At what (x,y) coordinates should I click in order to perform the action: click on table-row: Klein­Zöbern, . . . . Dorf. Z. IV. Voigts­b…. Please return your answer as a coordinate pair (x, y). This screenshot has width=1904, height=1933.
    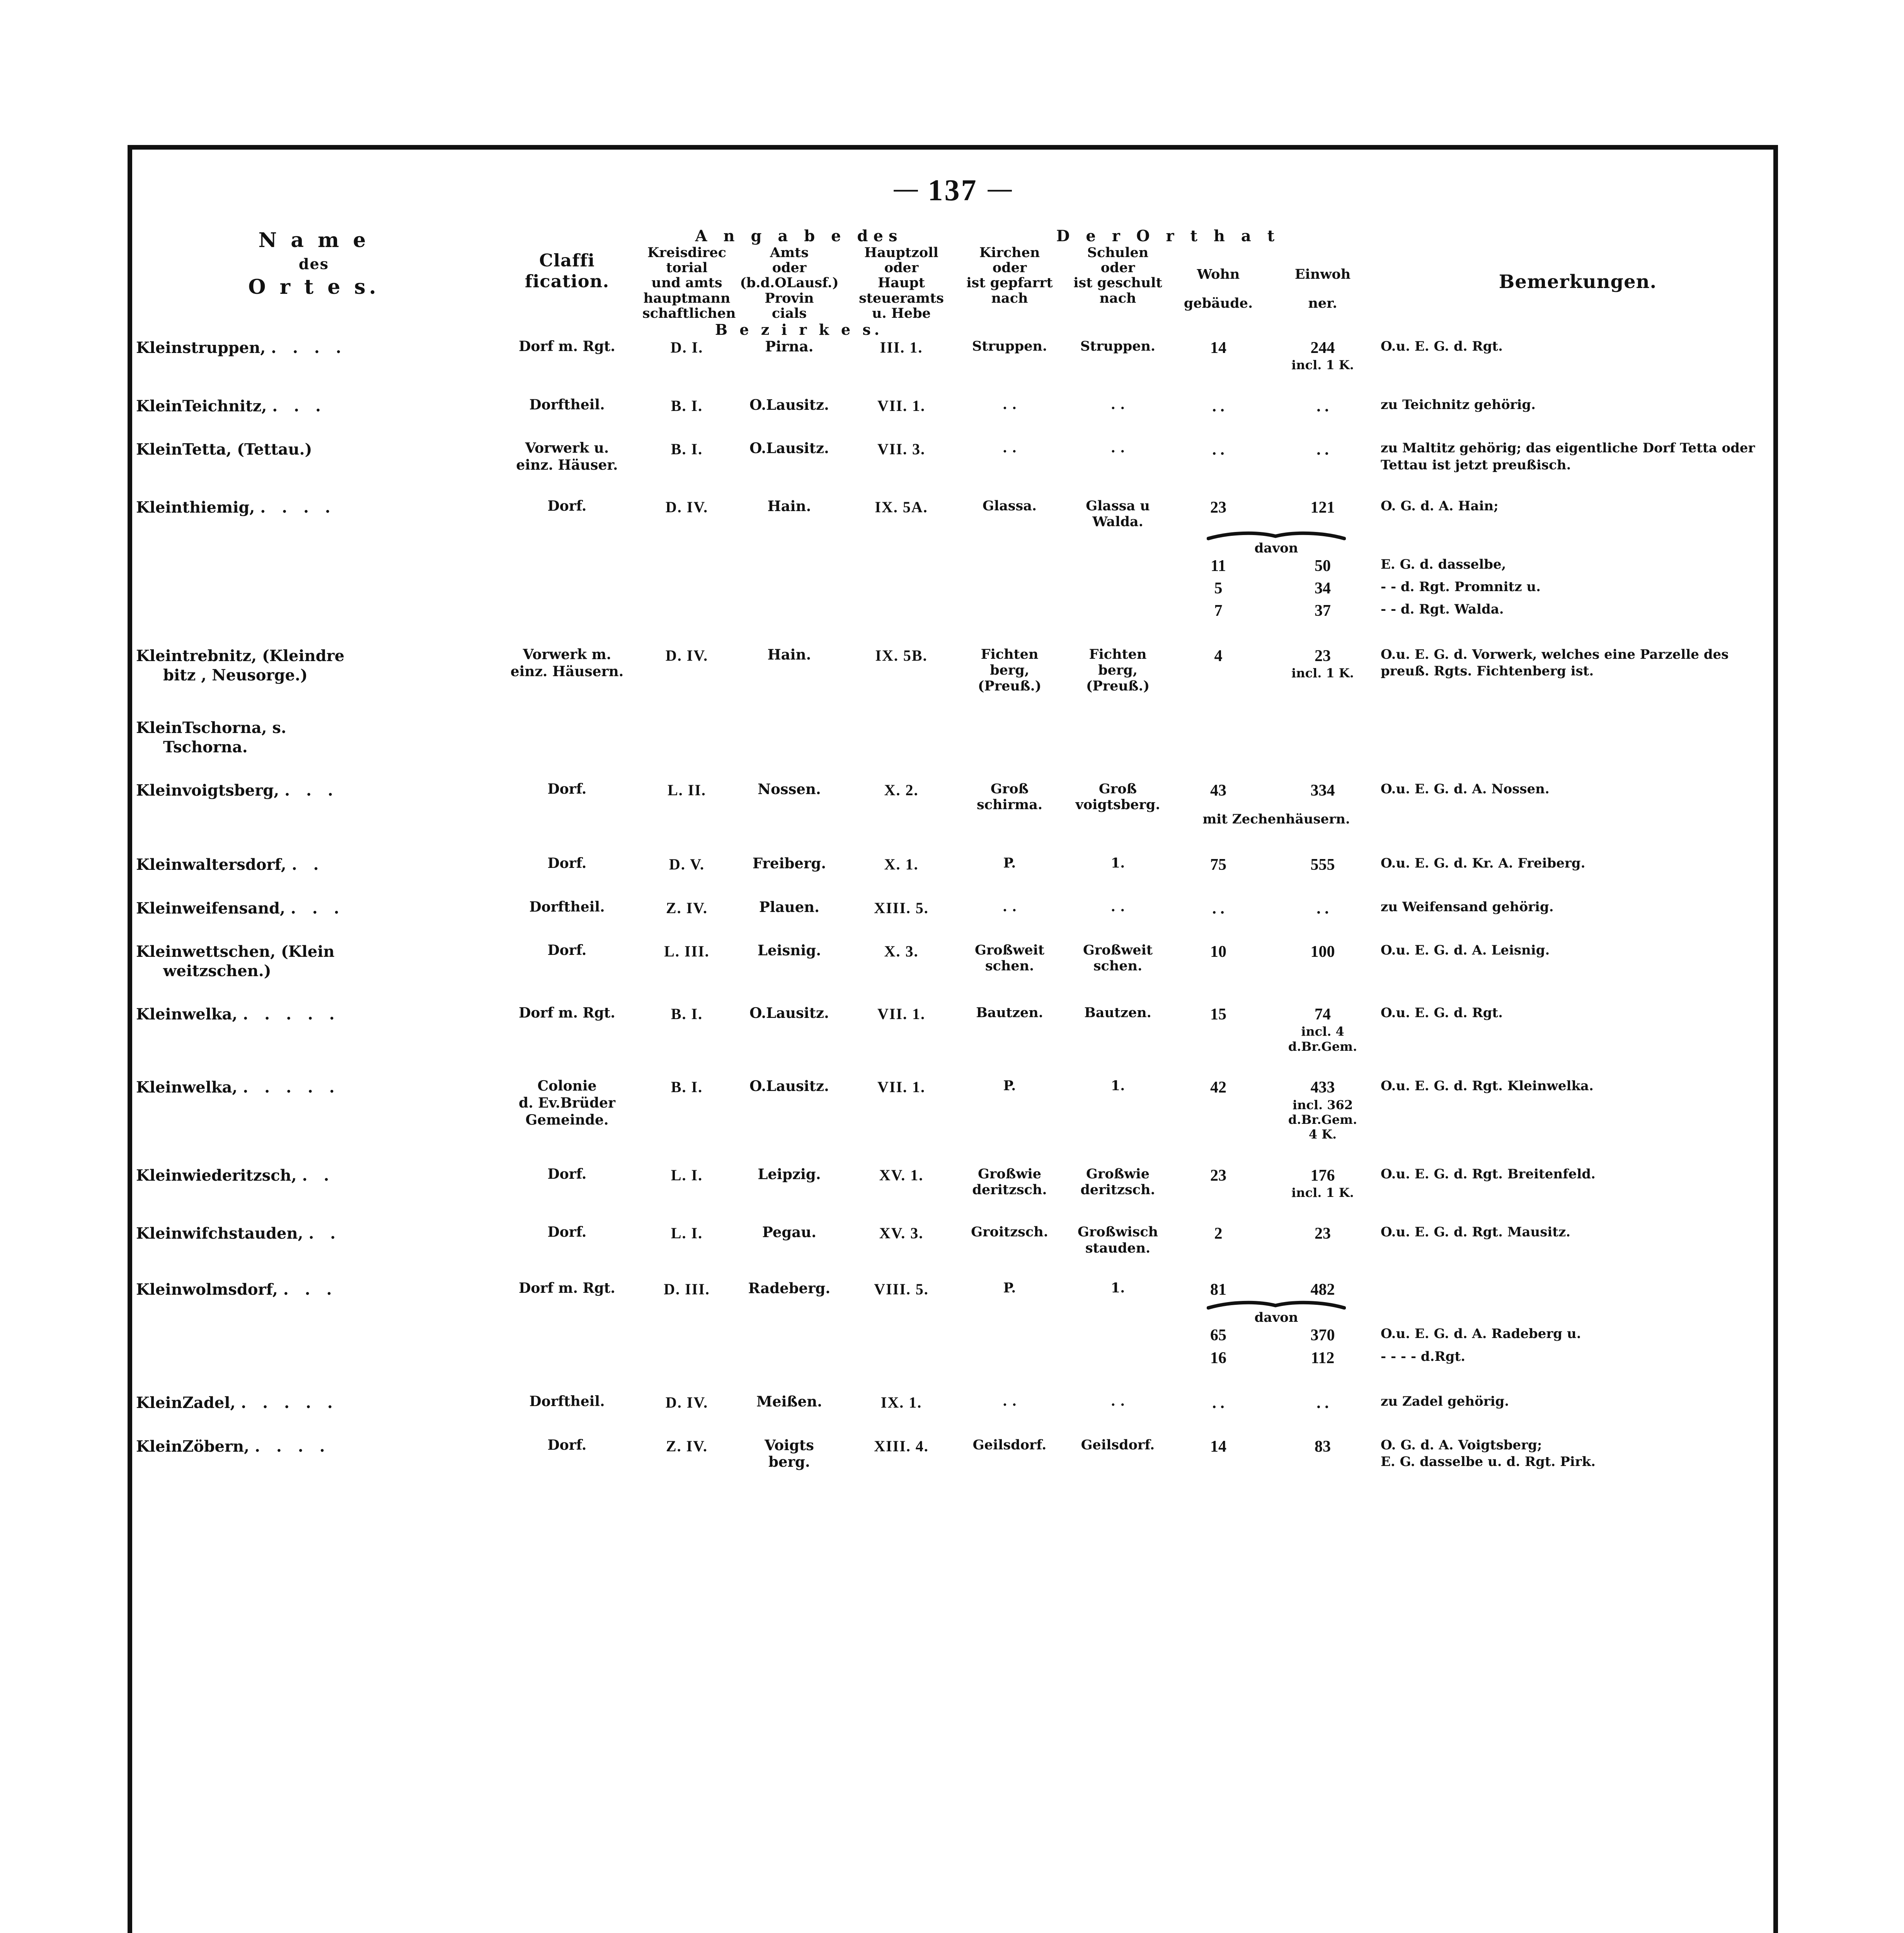
    Looking at the image, I should click on (956, 1454).